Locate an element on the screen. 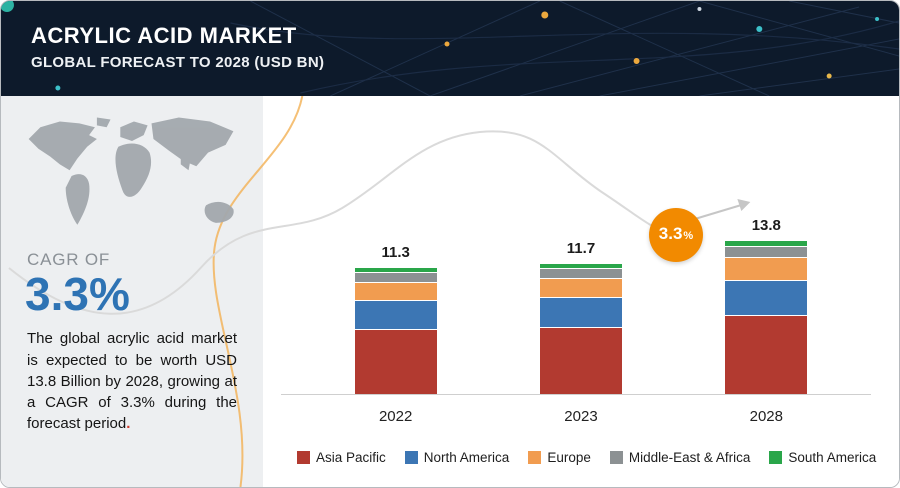  legend-label: North America is located at coordinates (466, 457).